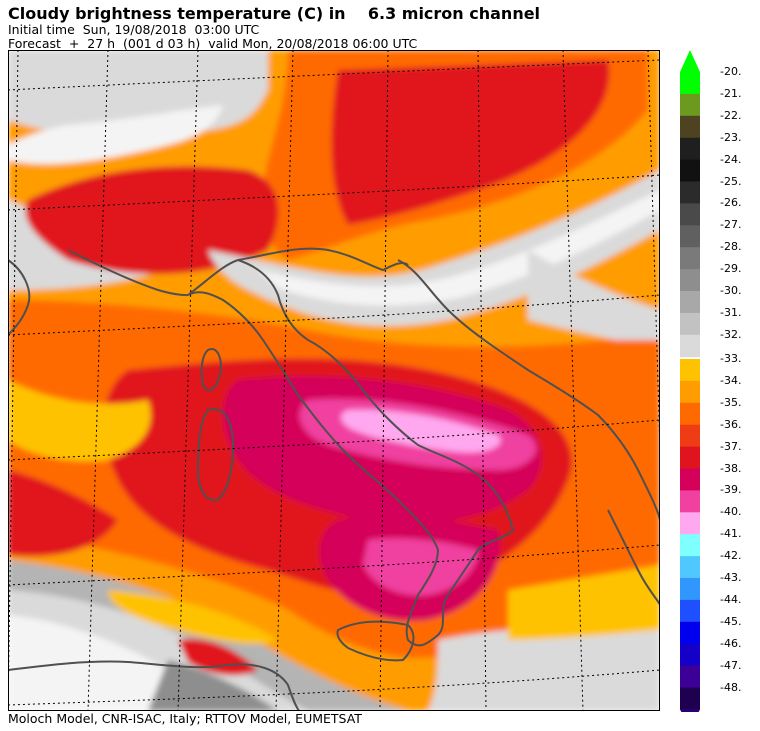  I want to click on colorbar-label: -31., so click(731, 312).